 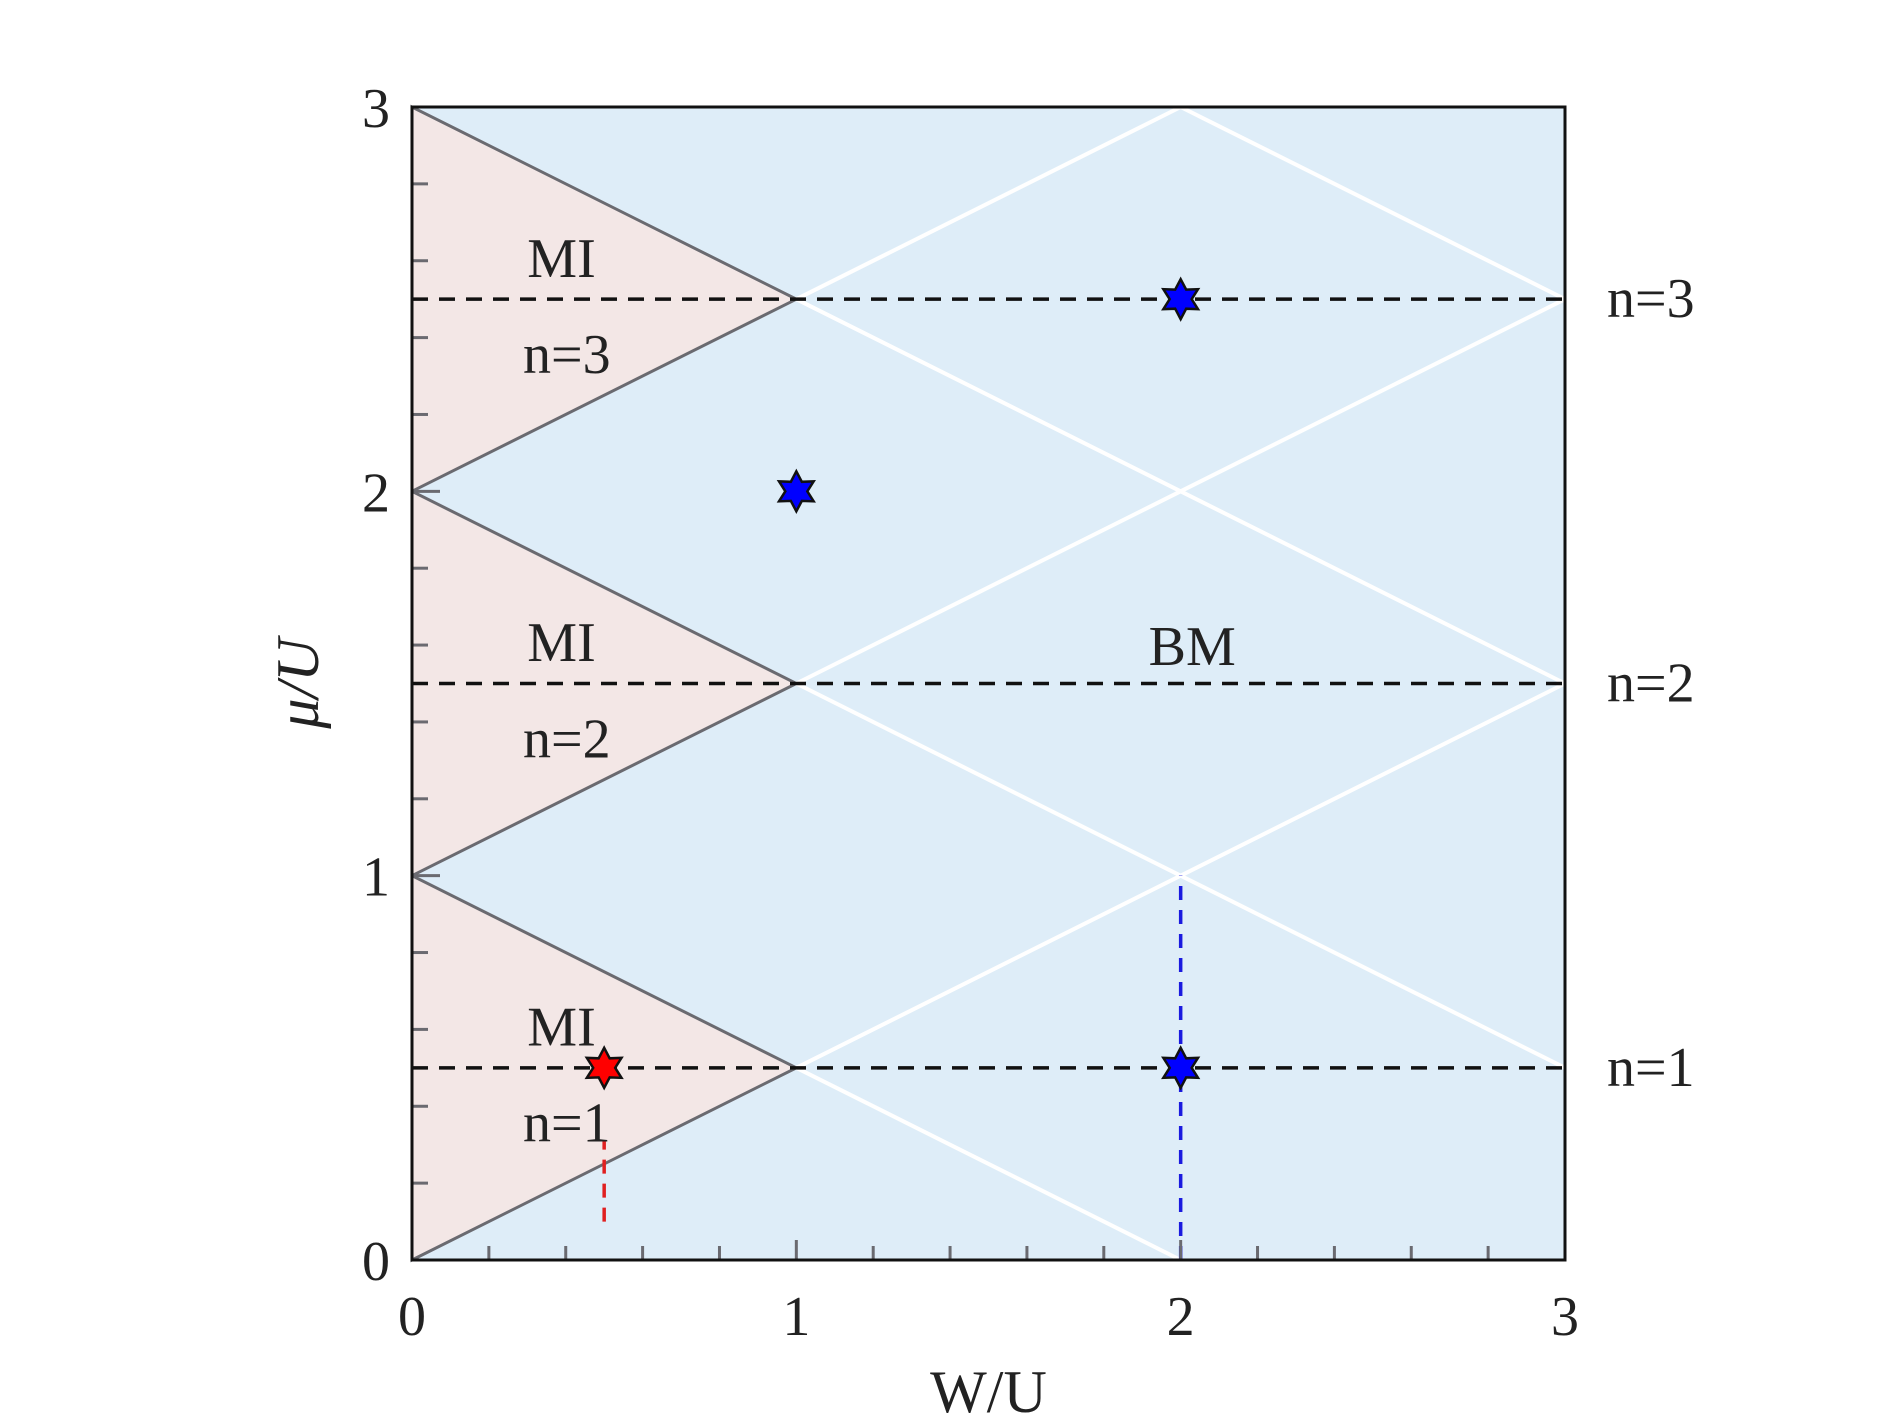 What do you see at coordinates (376, 878) in the screenshot?
I see `y-tick-label: 1` at bounding box center [376, 878].